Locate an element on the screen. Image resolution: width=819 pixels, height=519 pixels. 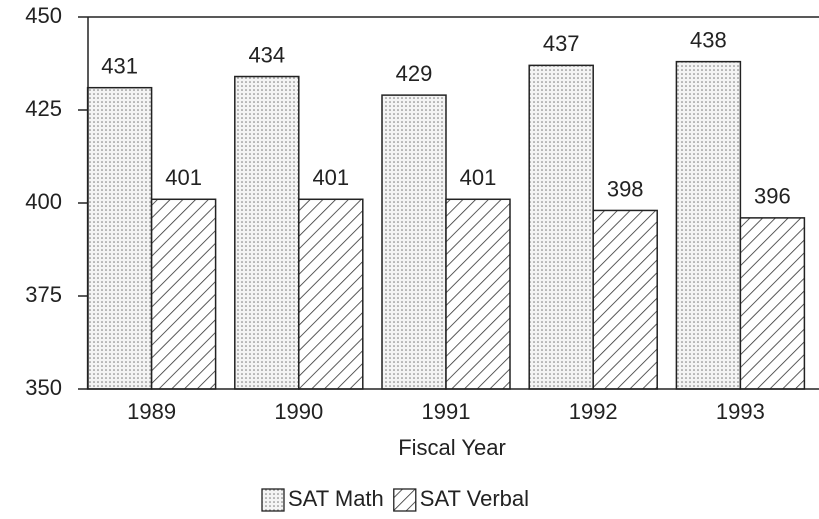
x-tick-label: 1993 is located at coordinates (740, 411).